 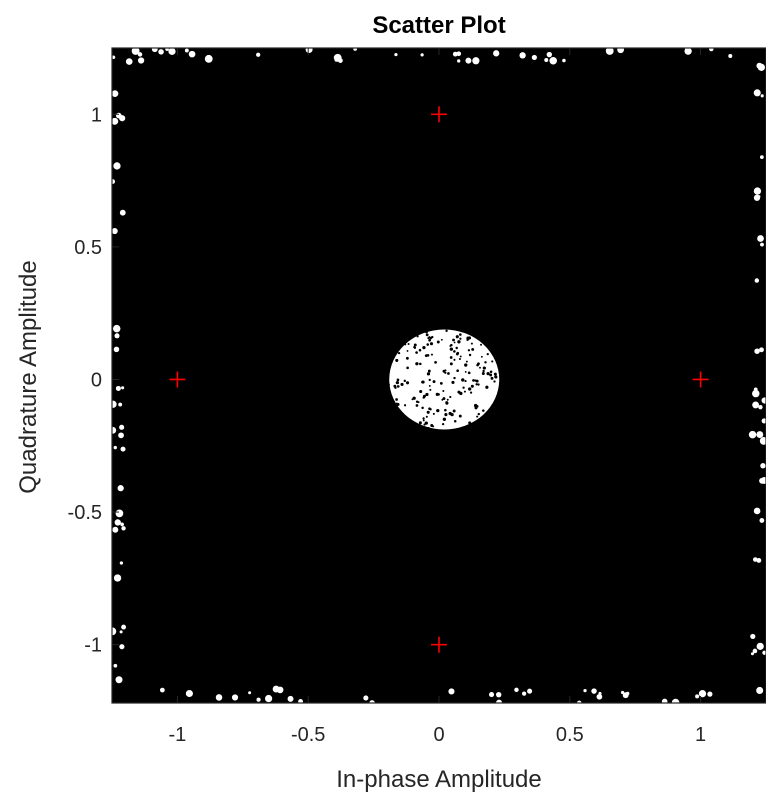 I want to click on y-tick-label: -0.5, so click(x=85, y=513).